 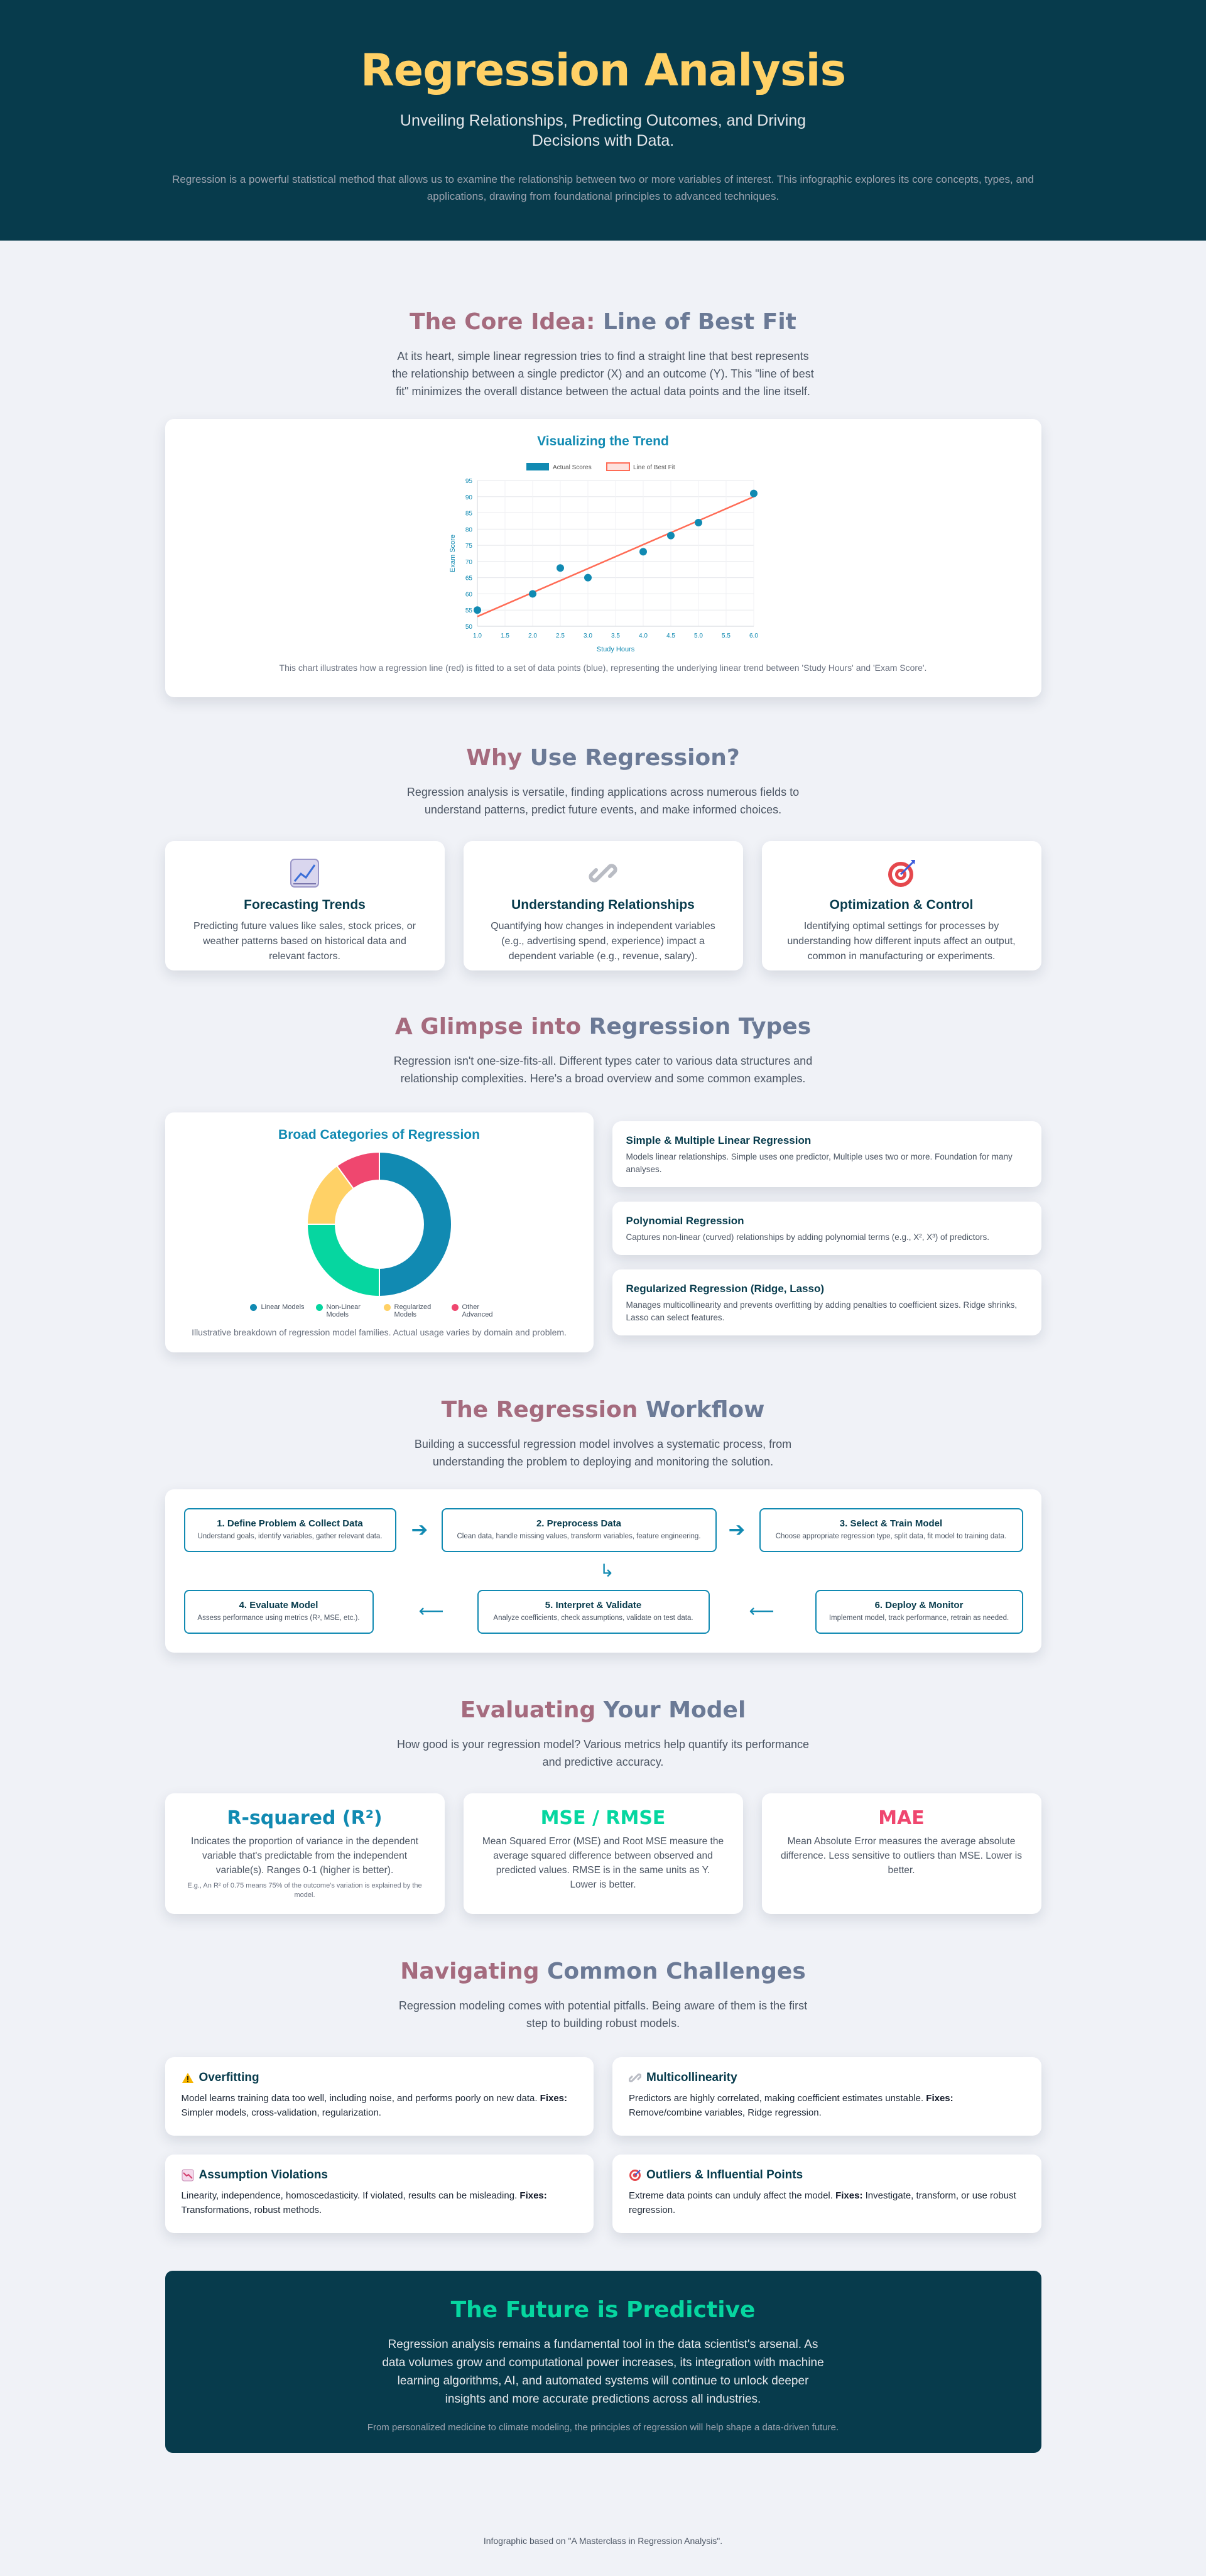 I want to click on challenges-title-accent: Navigating, so click(x=470, y=1971).